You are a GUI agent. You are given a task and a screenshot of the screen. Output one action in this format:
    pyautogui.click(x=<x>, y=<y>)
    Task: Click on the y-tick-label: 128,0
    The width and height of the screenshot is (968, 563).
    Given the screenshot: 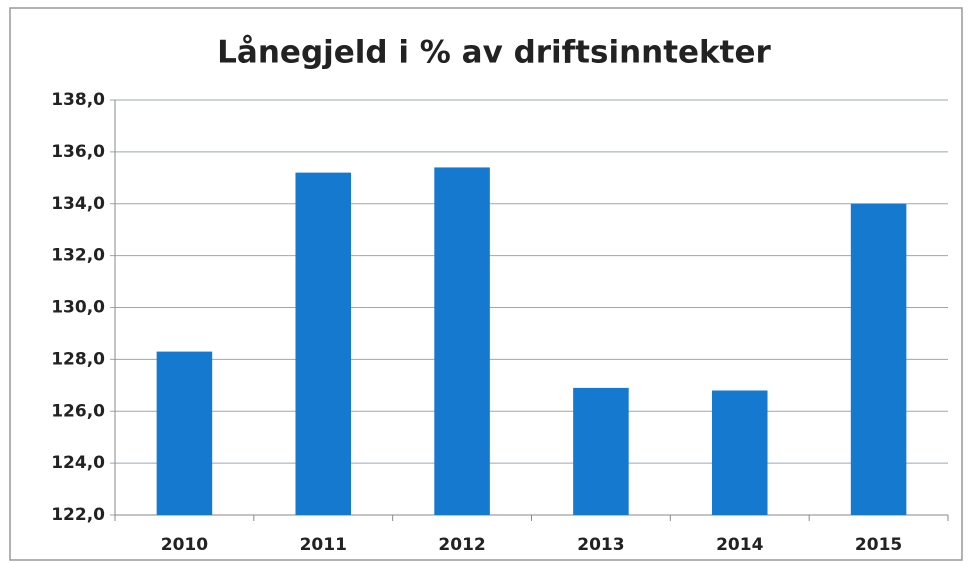 What is the action you would take?
    pyautogui.click(x=78, y=359)
    